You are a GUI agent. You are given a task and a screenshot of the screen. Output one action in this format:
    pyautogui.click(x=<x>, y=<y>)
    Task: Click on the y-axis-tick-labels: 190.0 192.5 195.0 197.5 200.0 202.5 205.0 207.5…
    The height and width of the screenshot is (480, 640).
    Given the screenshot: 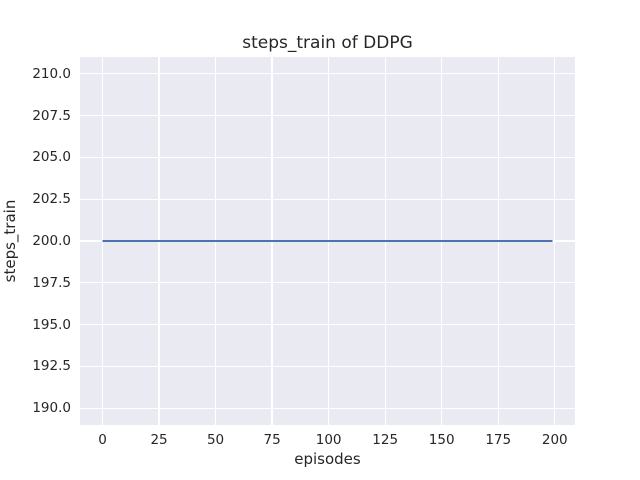 What is the action you would take?
    pyautogui.click(x=35, y=241)
    